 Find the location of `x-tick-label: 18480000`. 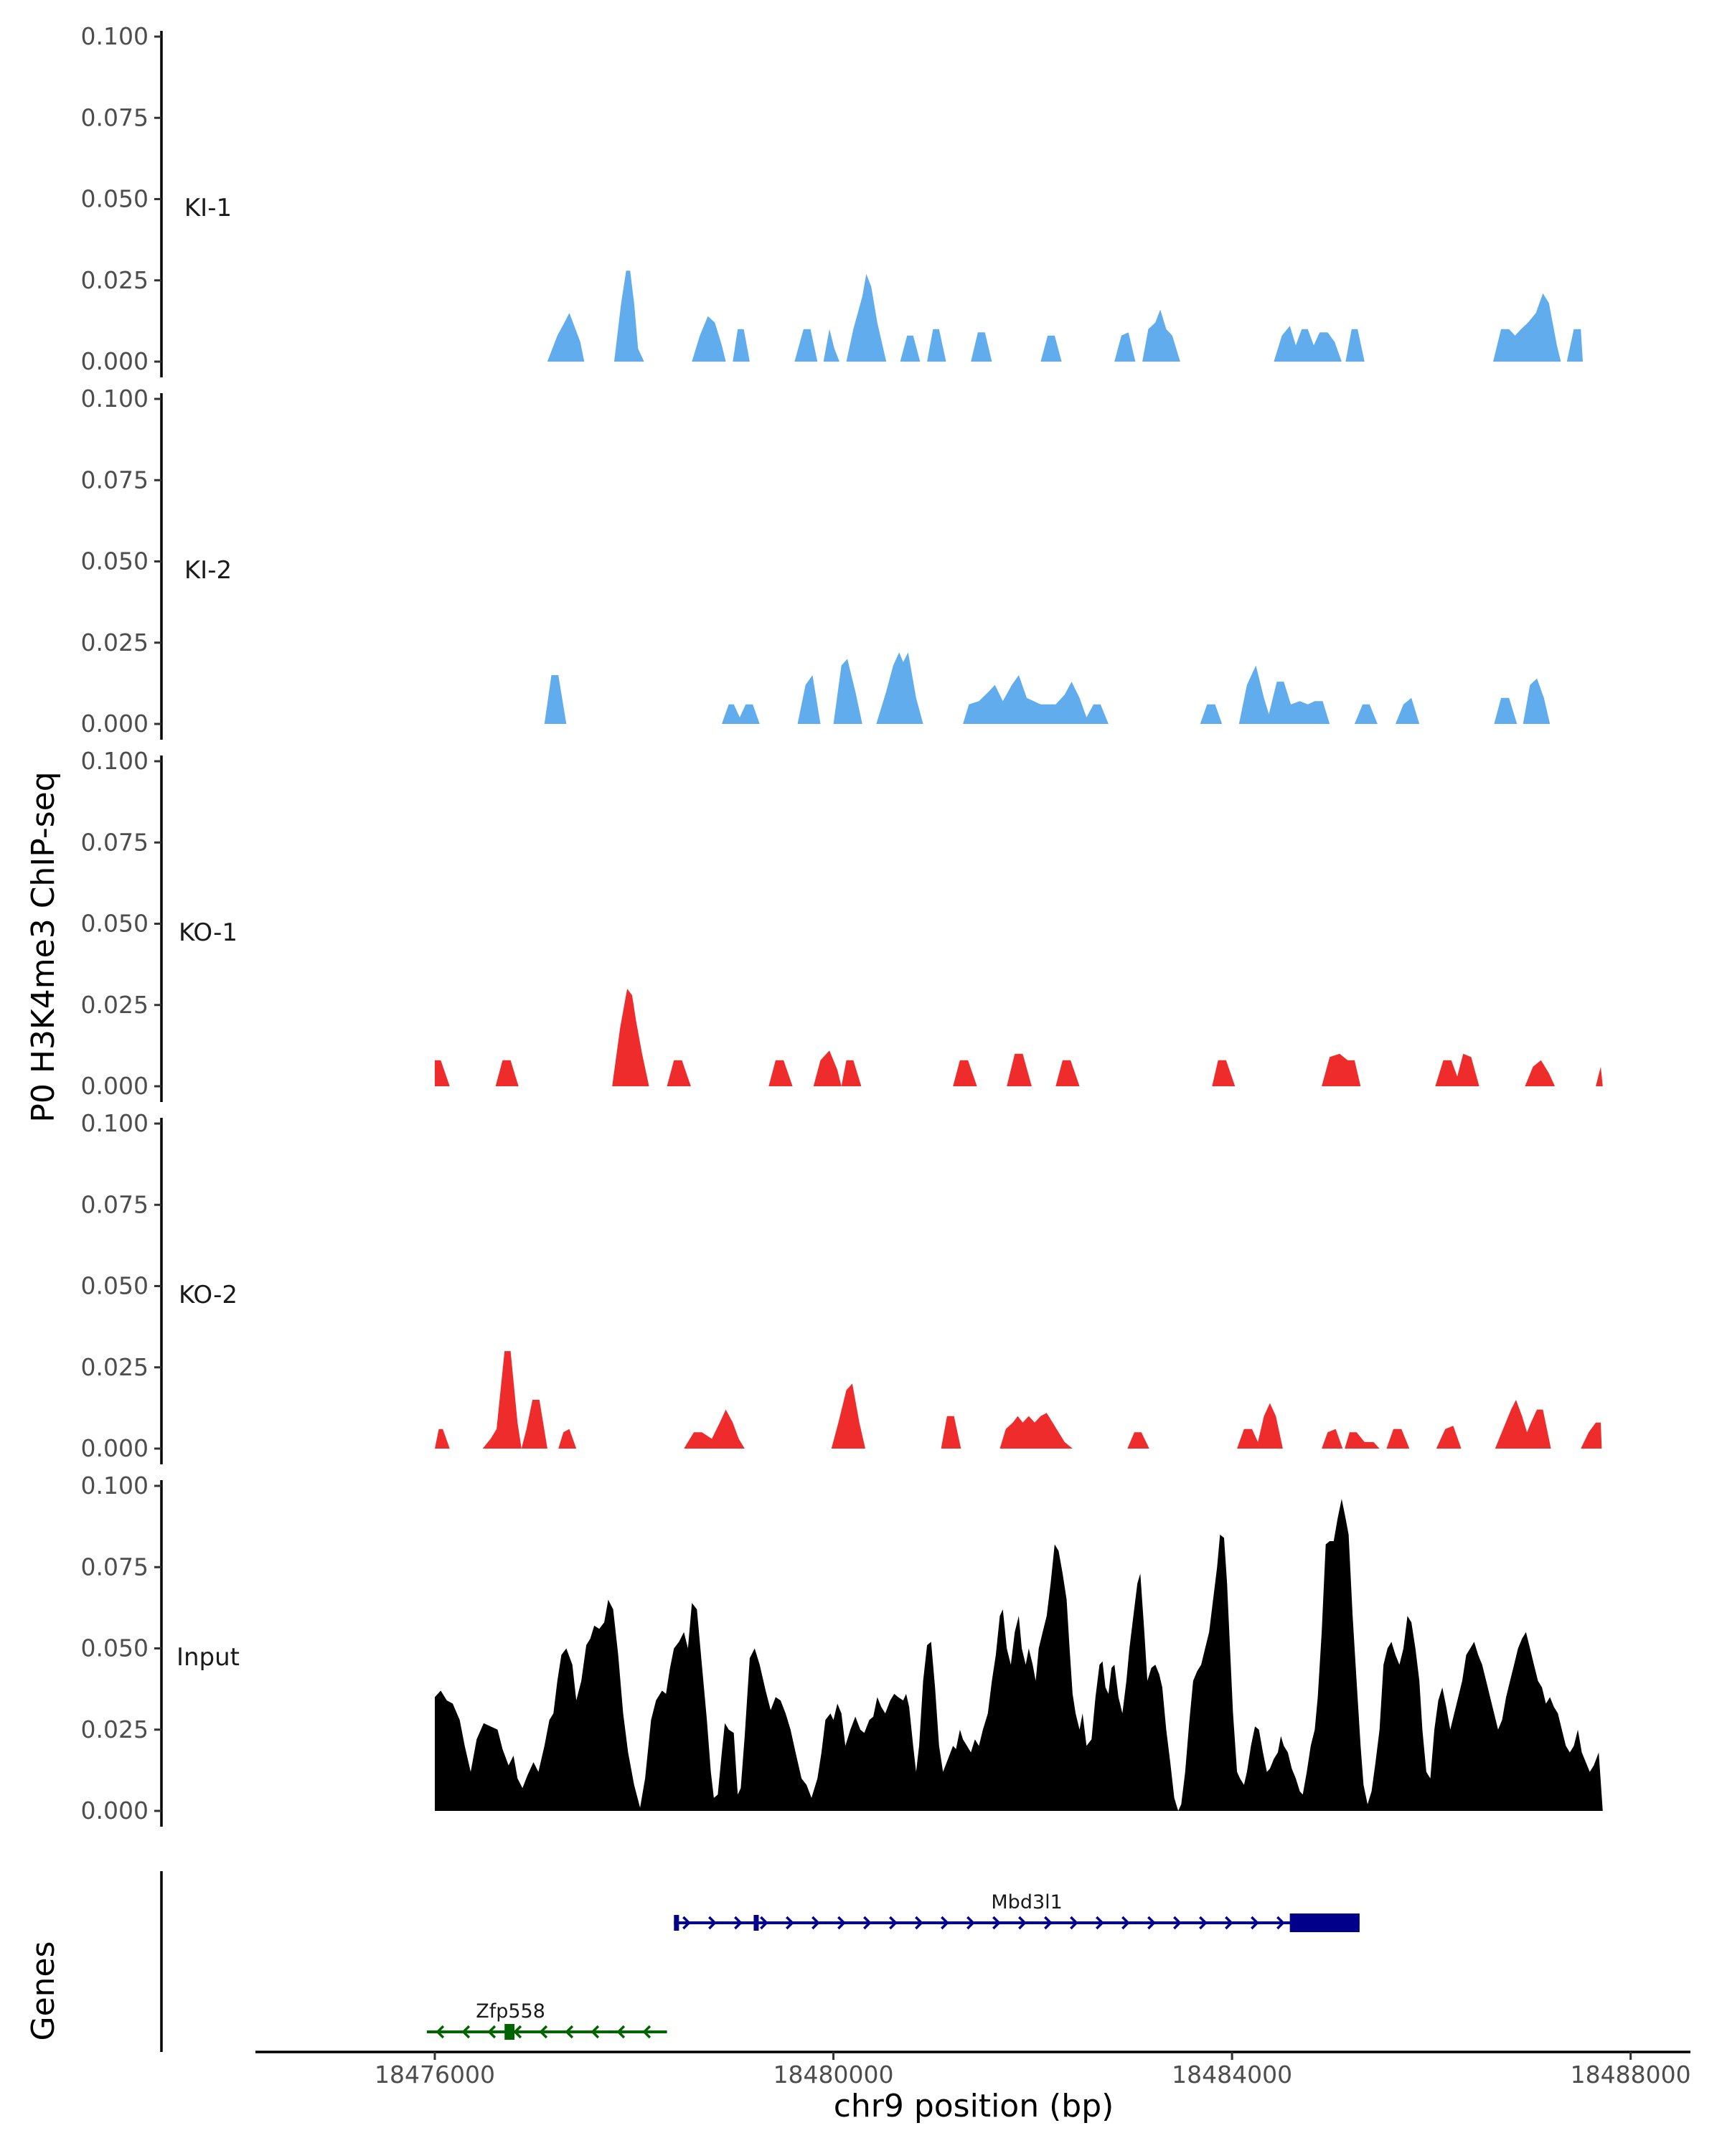

x-tick-label: 18480000 is located at coordinates (834, 2075).